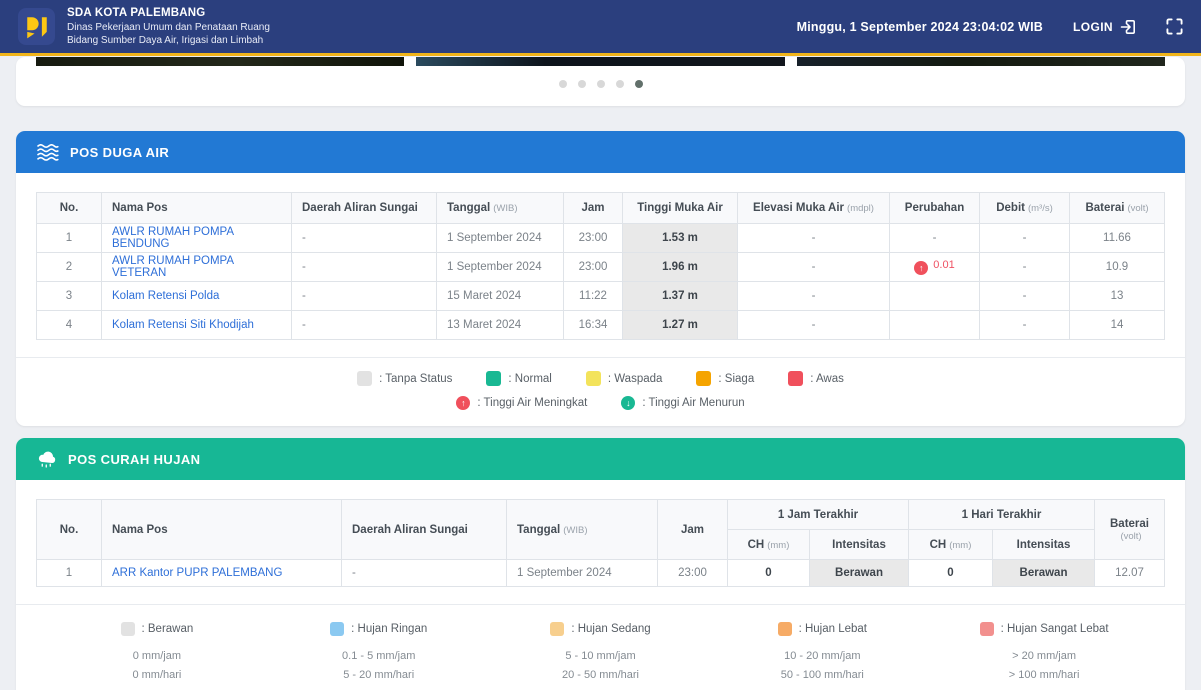  Describe the element at coordinates (157, 656) in the screenshot. I see `rate-per-hour: 0 mm/jam` at that location.